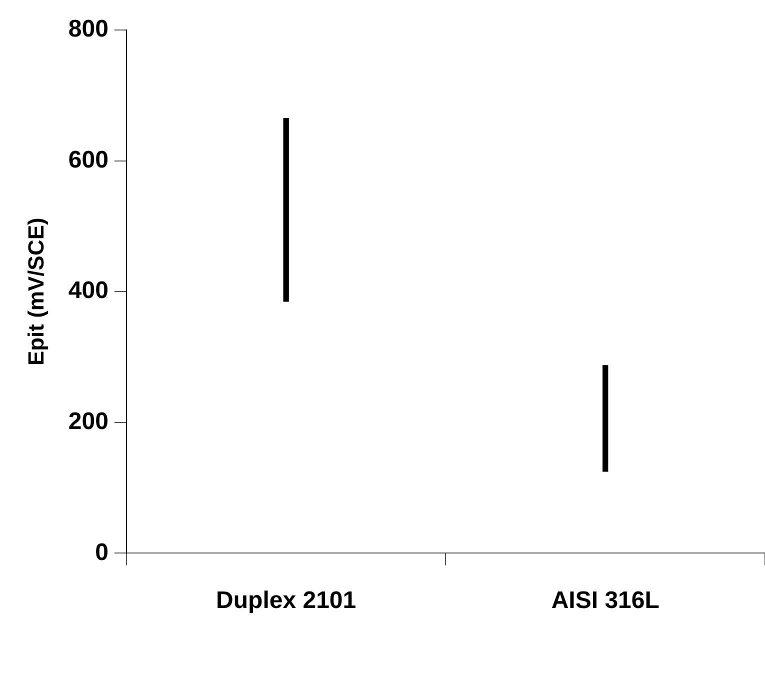 Image resolution: width=765 pixels, height=678 pixels. What do you see at coordinates (286, 600) in the screenshot?
I see `x-tick-label: Duplex 2101` at bounding box center [286, 600].